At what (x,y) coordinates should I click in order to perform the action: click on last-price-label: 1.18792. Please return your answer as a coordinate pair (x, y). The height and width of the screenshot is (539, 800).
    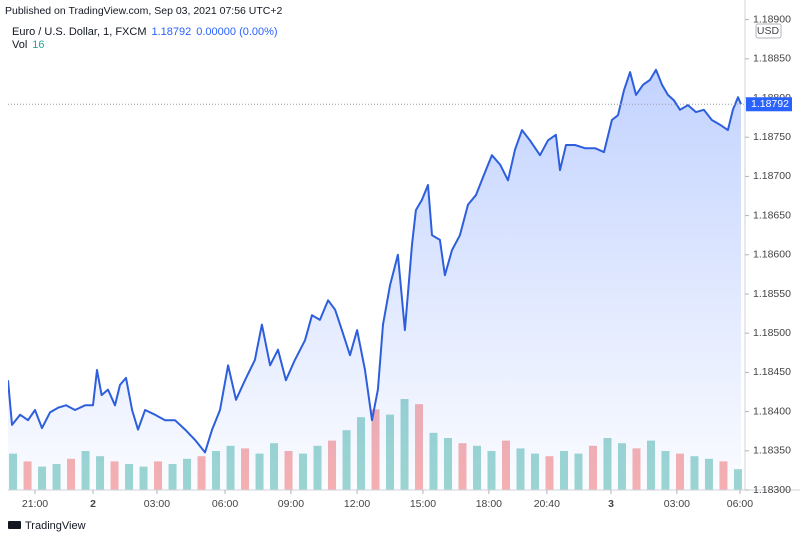
    Looking at the image, I should click on (770, 104).